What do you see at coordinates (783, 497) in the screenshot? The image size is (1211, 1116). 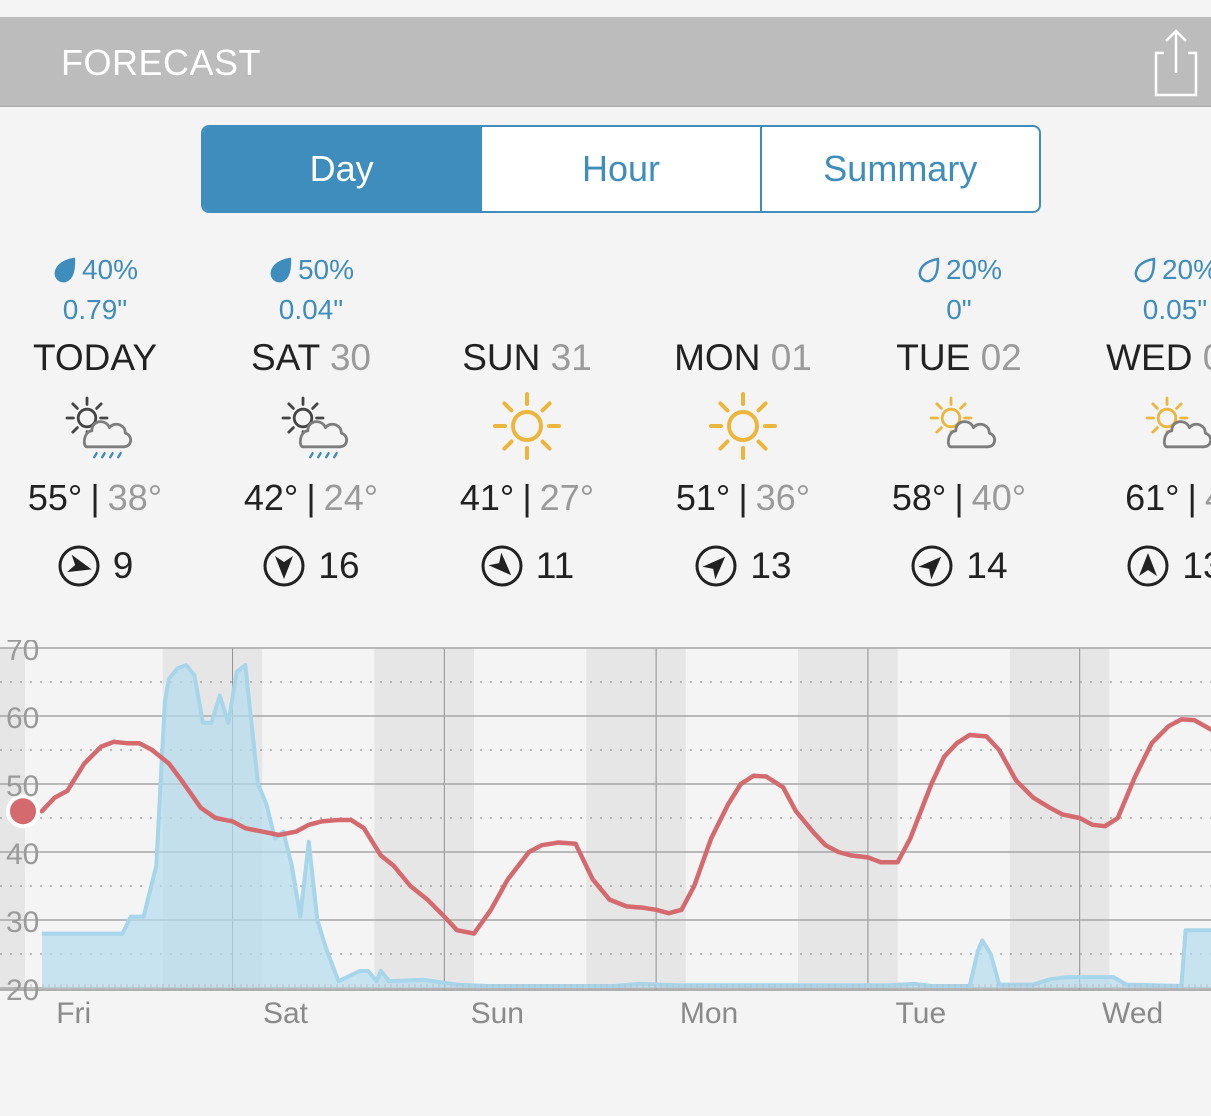 I see `low-temp: 36°` at bounding box center [783, 497].